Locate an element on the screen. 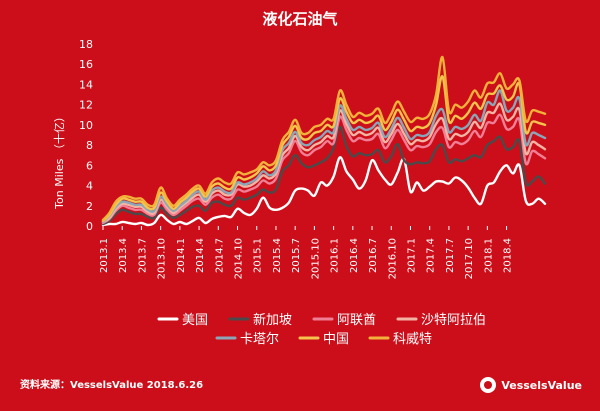  x-tick-label: 2018.4 is located at coordinates (508, 255).